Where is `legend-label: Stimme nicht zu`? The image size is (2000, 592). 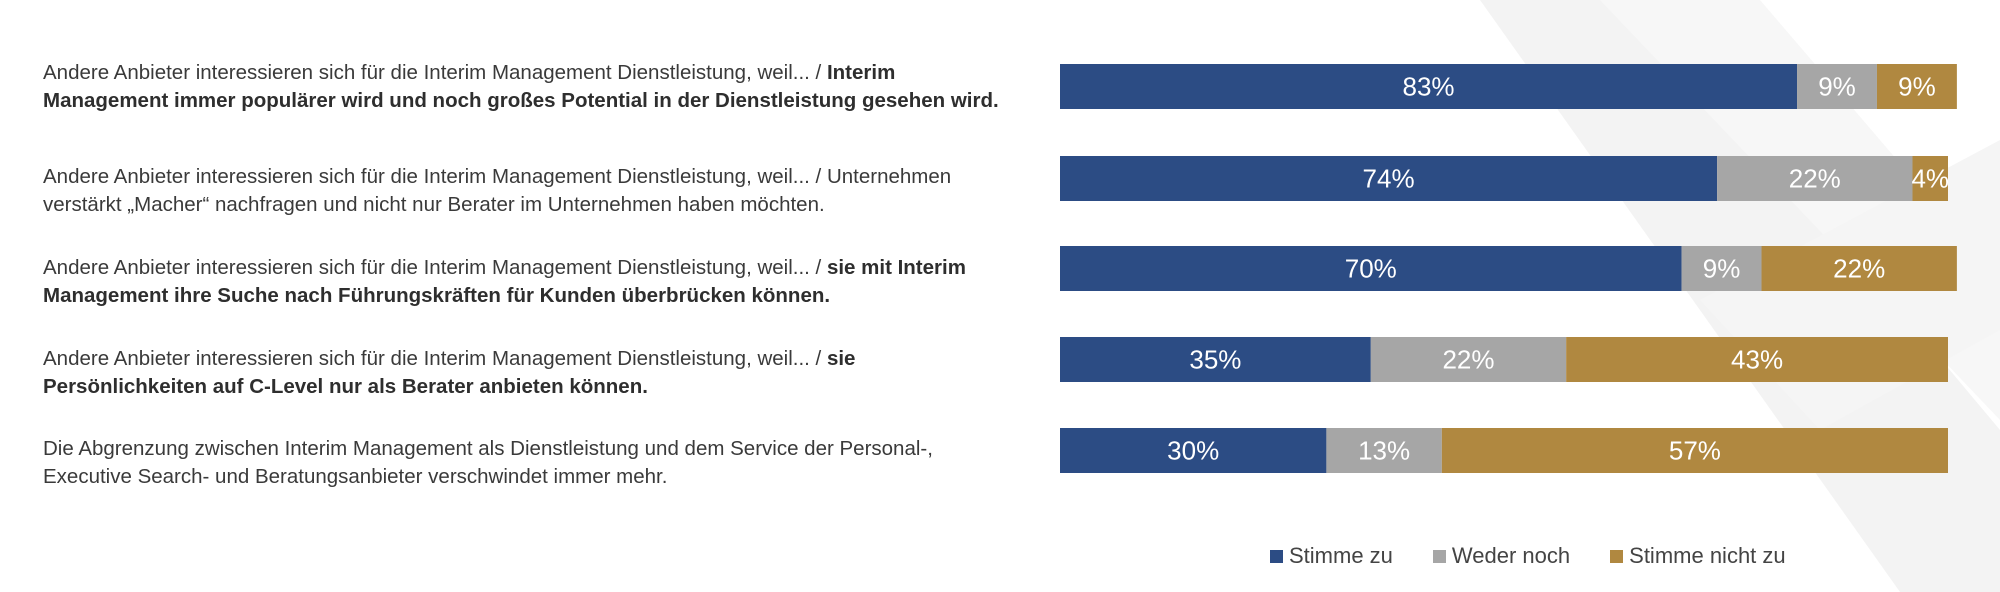
legend-label: Stimme nicht zu is located at coordinates (1707, 555).